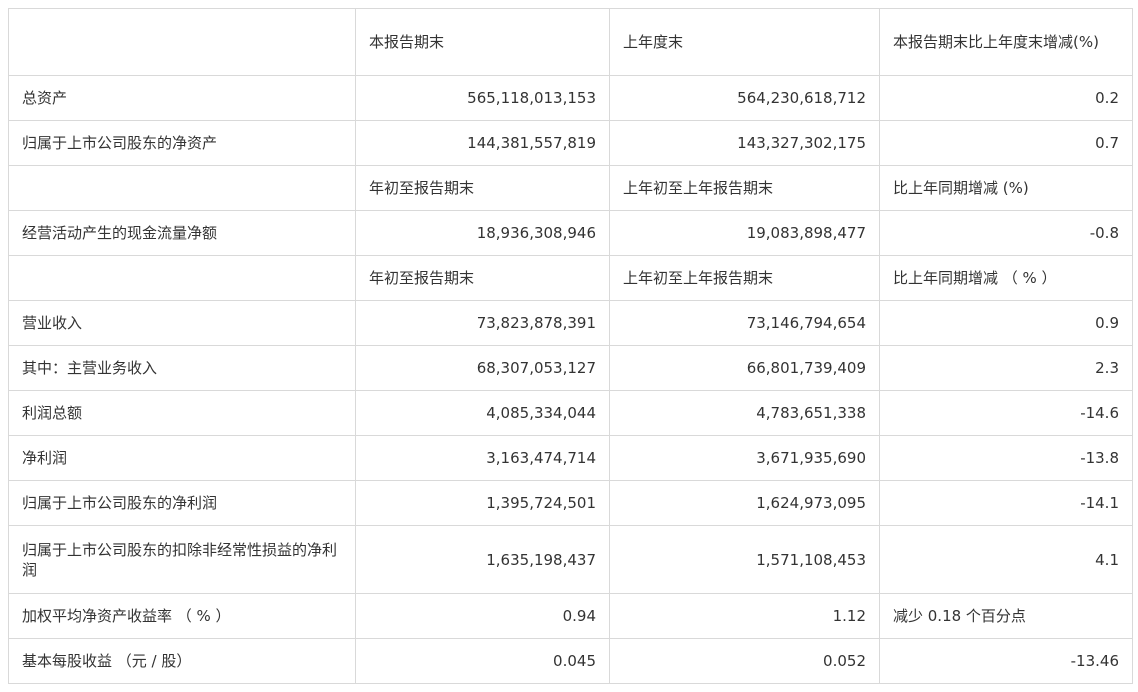  What do you see at coordinates (744, 323) in the screenshot?
I see `prior-value: 73,146,794,654` at bounding box center [744, 323].